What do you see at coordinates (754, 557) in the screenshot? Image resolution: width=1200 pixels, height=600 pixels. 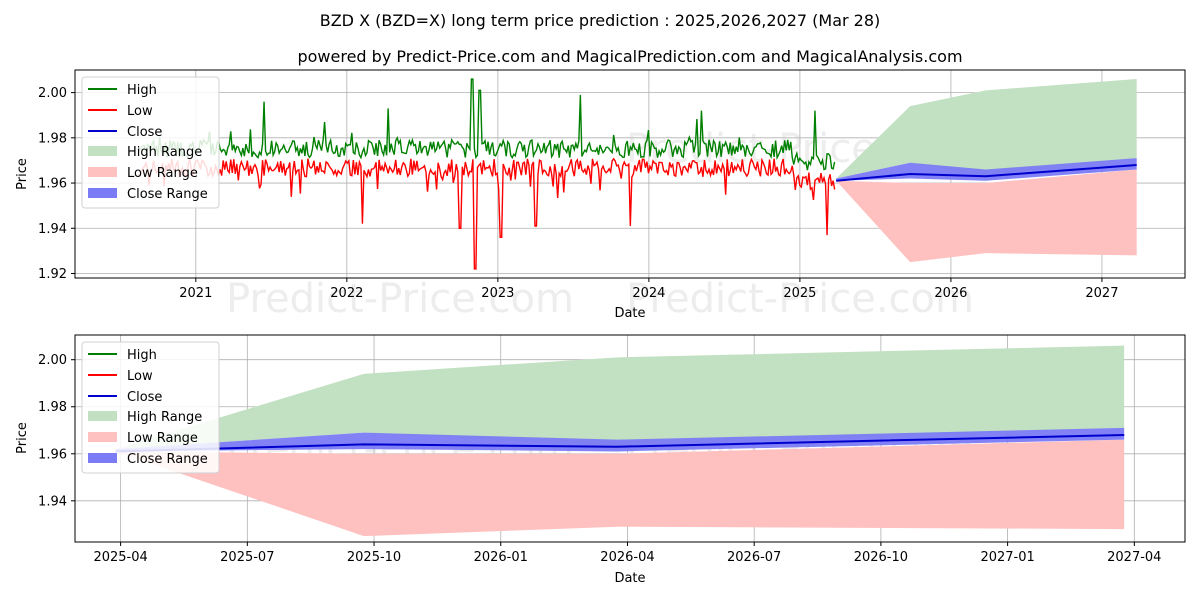 I see `x-tick-label: 2026-07` at bounding box center [754, 557].